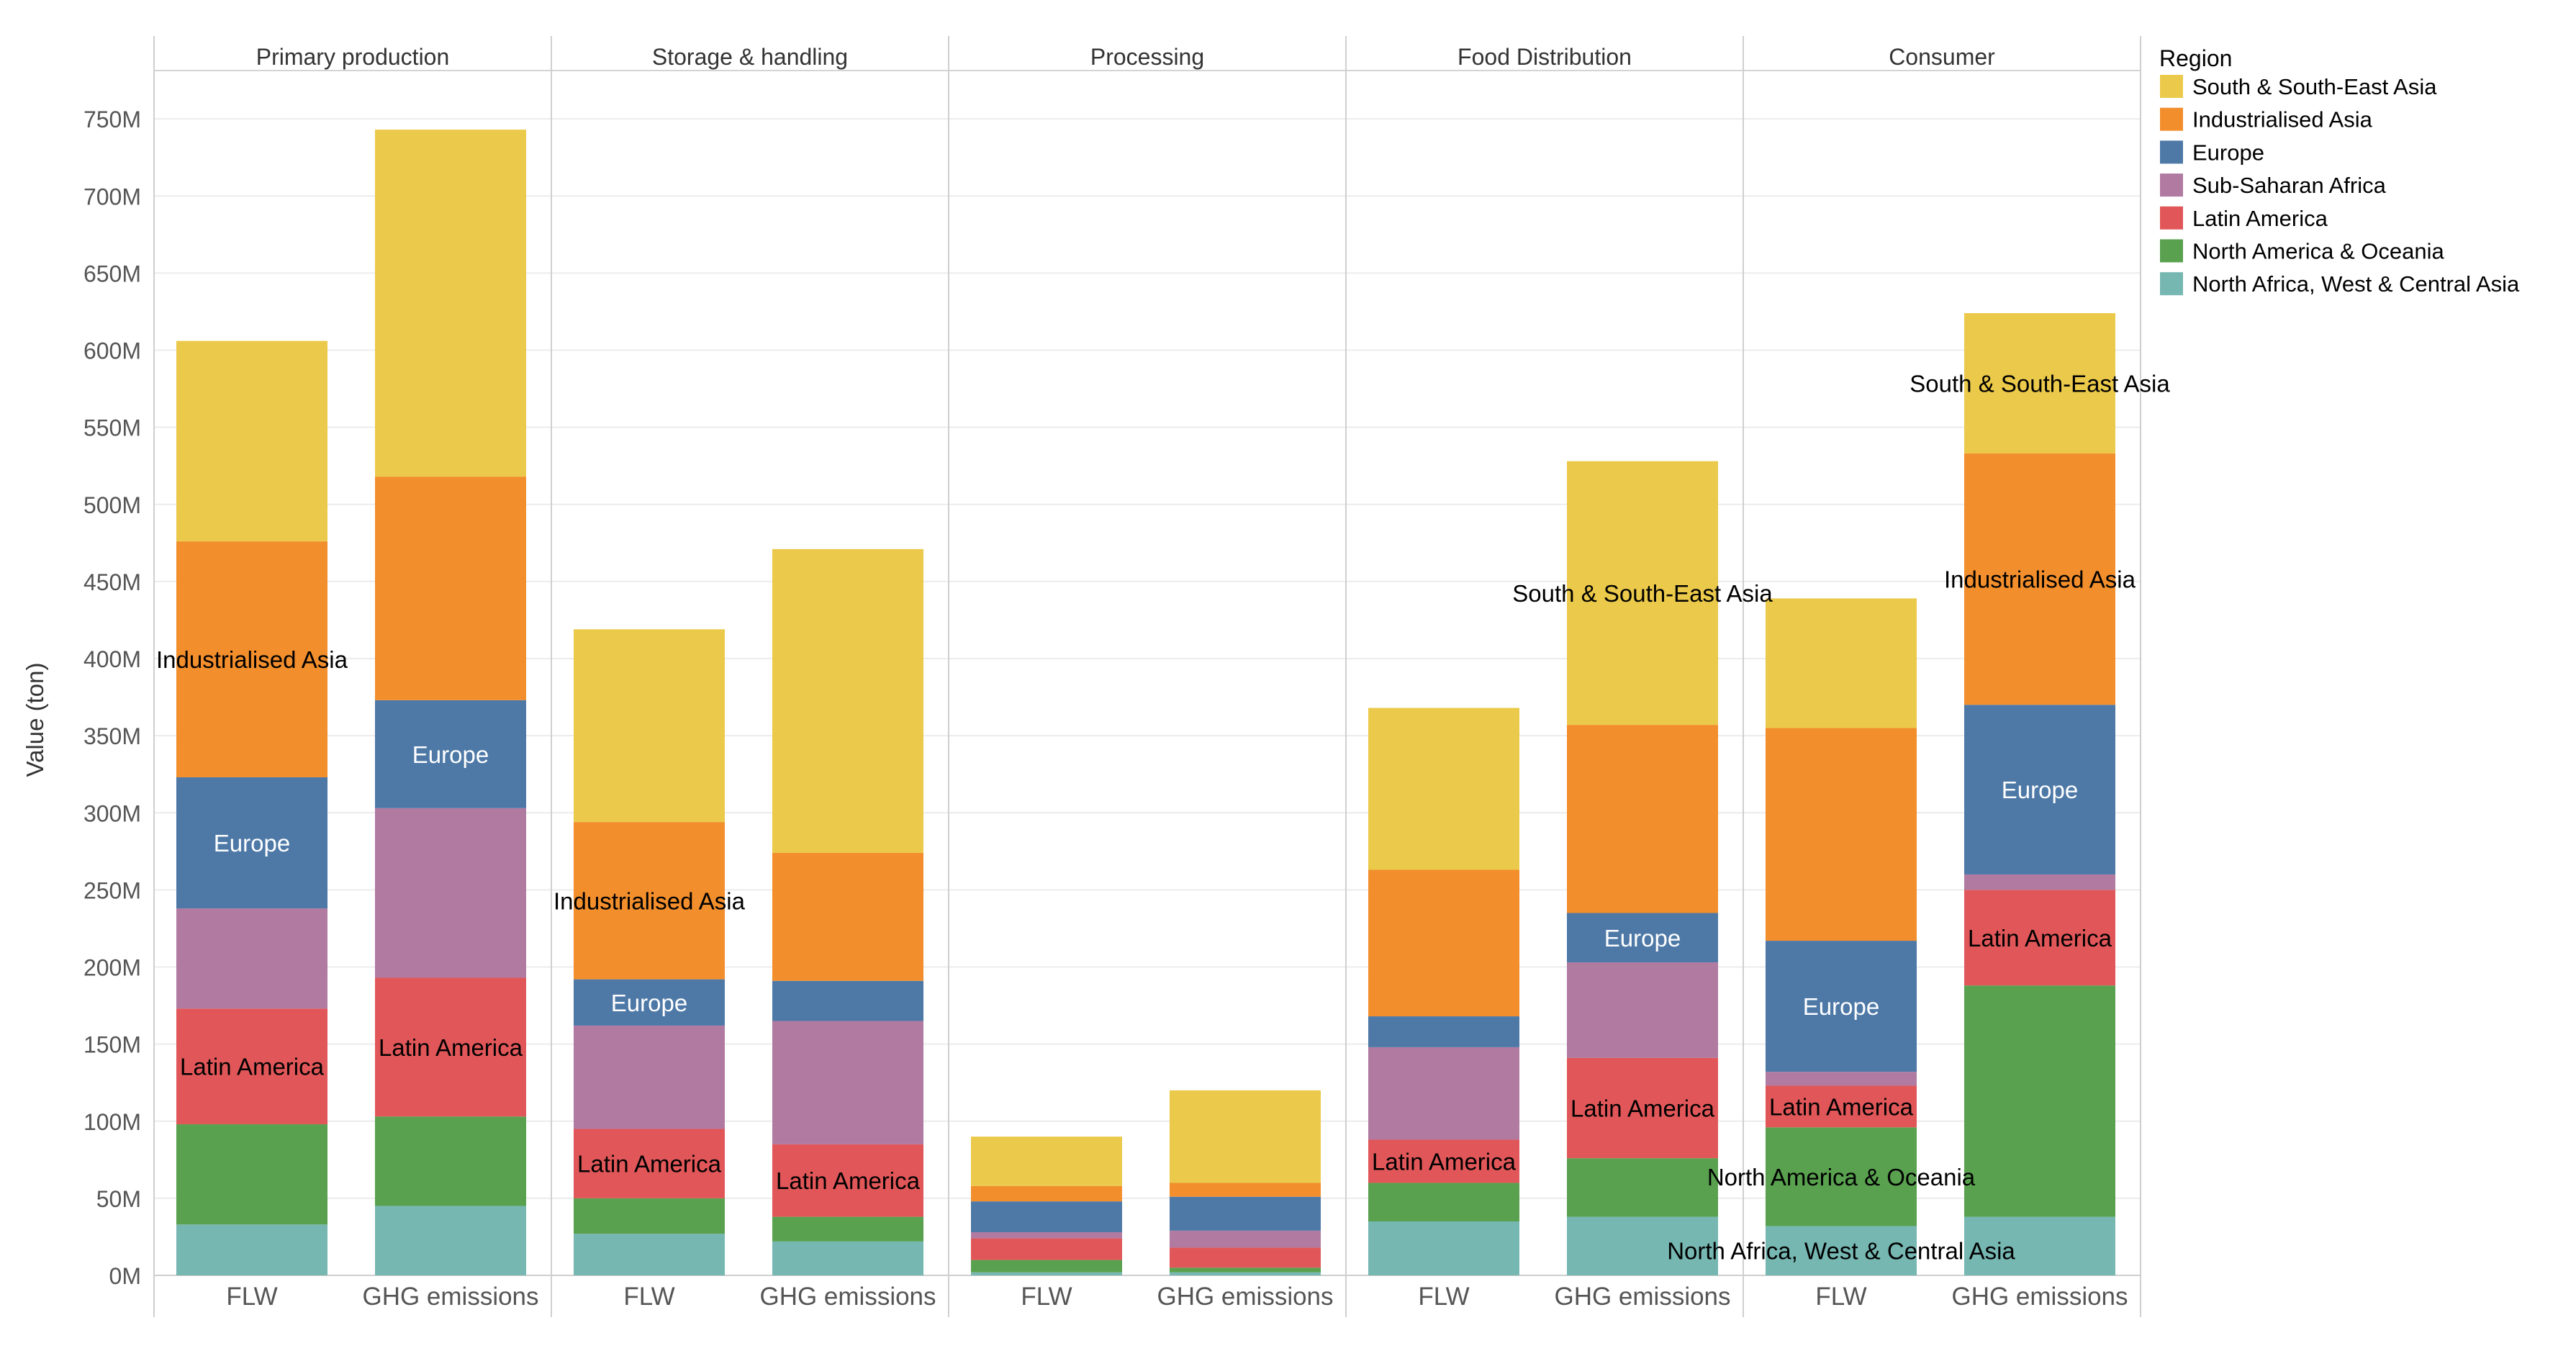 Image resolution: width=2576 pixels, height=1356 pixels. I want to click on bar-segment-storage-and-handling-ghg-emissions-industrialised-asia, so click(848, 916).